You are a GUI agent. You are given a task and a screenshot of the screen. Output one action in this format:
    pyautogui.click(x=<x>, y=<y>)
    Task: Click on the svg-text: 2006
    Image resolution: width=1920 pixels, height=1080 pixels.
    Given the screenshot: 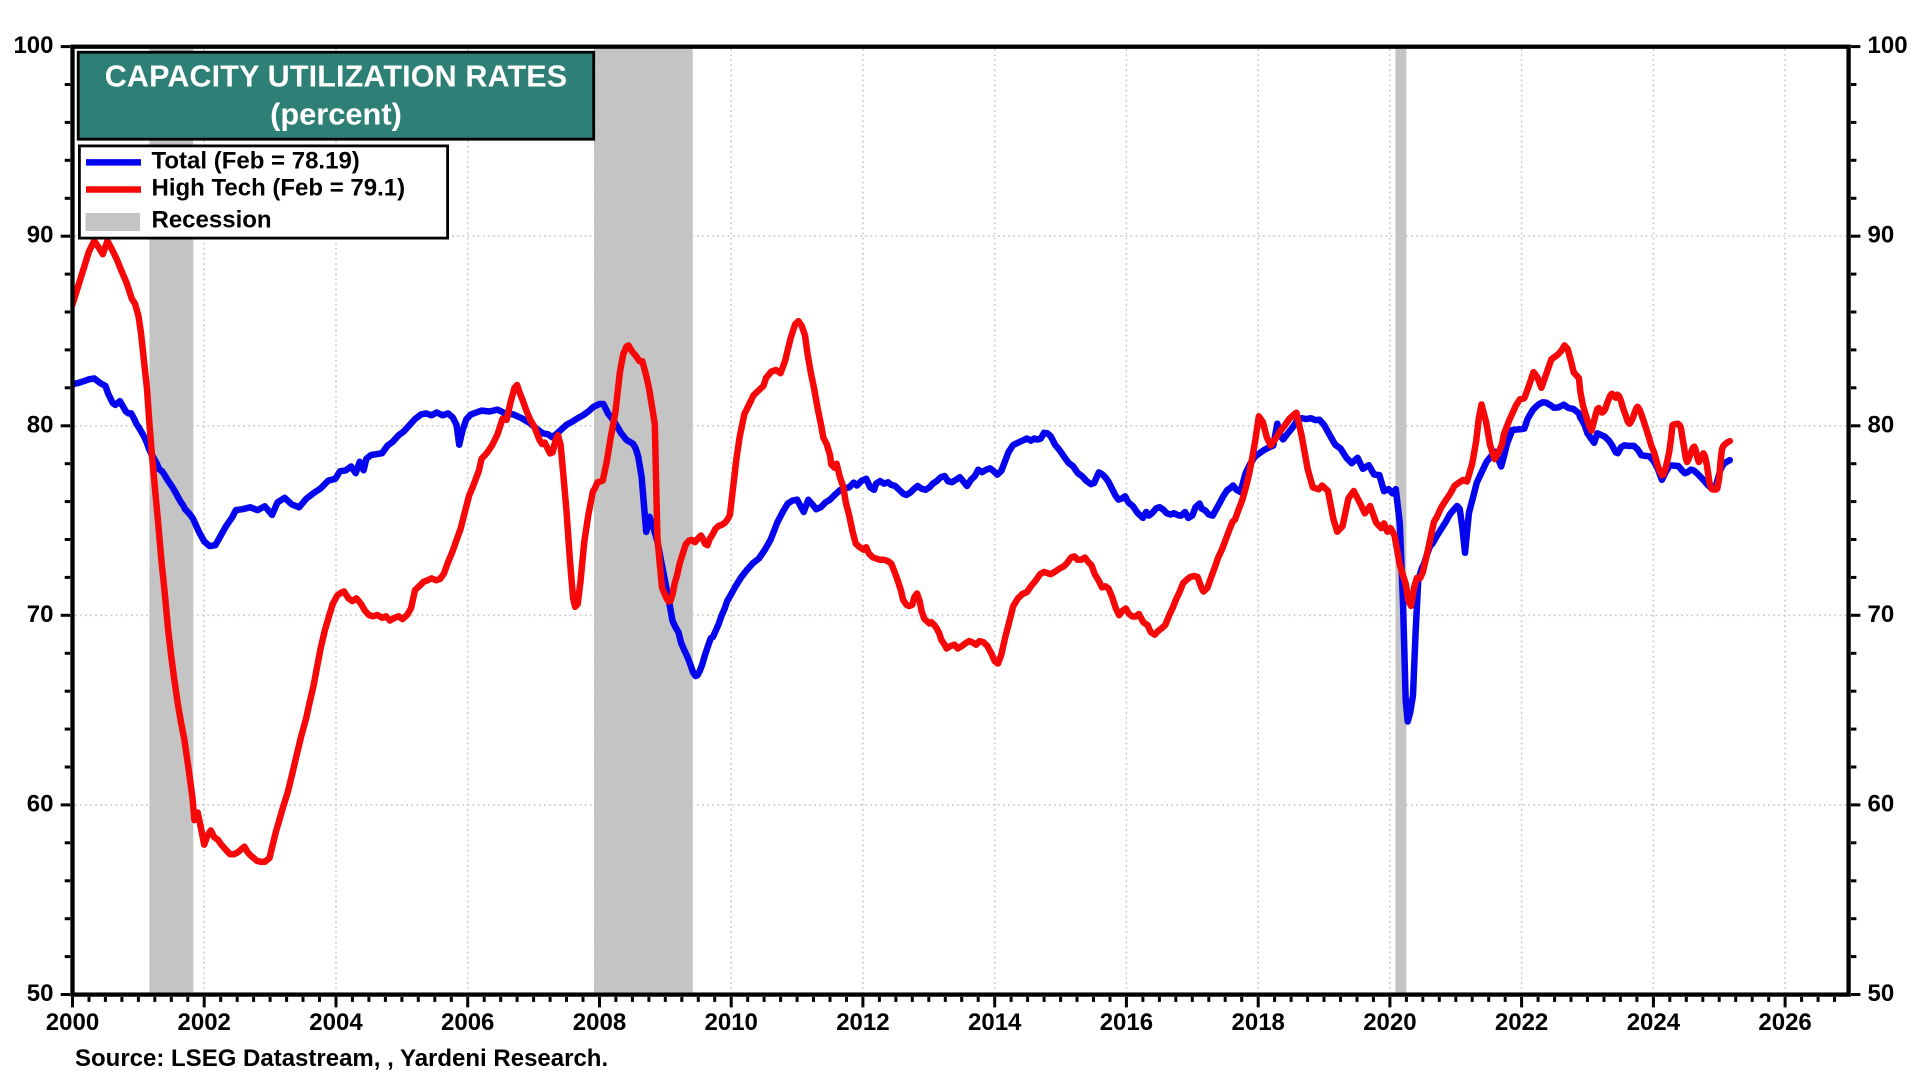 What is the action you would take?
    pyautogui.click(x=467, y=1022)
    